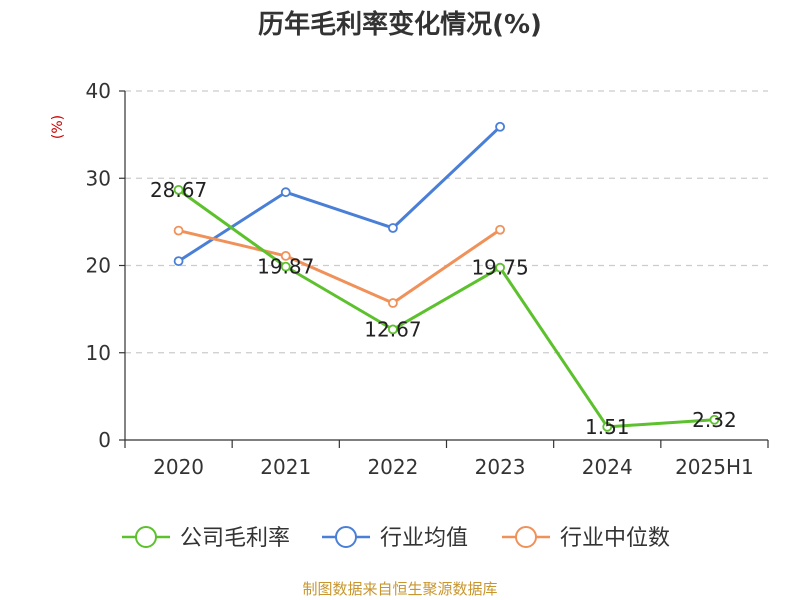  Describe the element at coordinates (424, 538) in the screenshot. I see `legend-label: 行业均值` at that location.